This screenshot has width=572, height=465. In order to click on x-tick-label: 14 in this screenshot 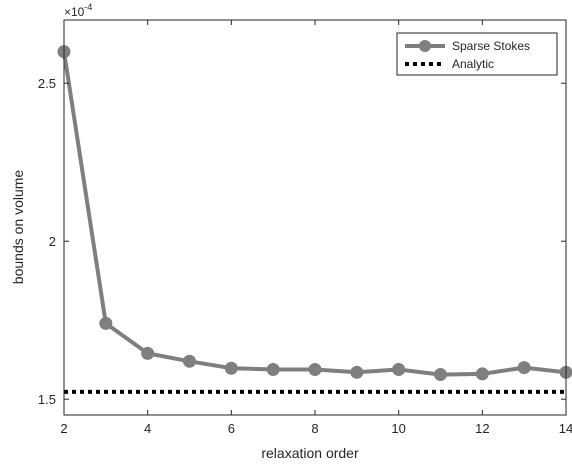, I will do `click(565, 428)`.